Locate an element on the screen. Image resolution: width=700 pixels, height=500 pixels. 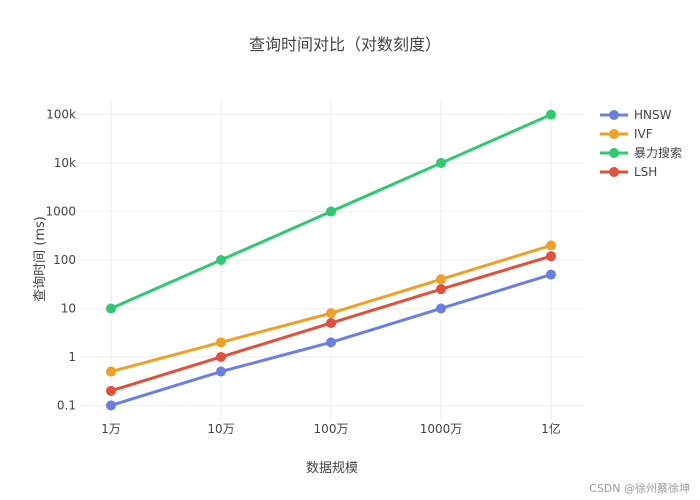
x-axis-title: 数据规模 is located at coordinates (332, 468).